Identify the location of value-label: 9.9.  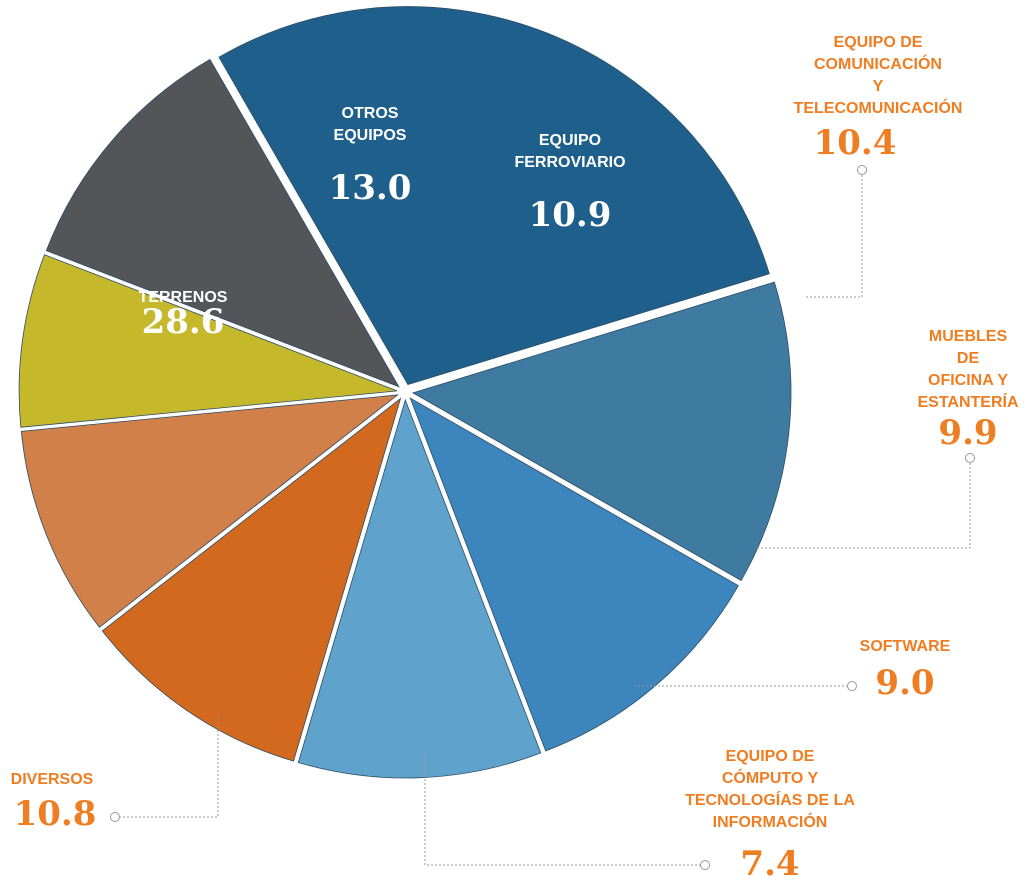
(968, 433).